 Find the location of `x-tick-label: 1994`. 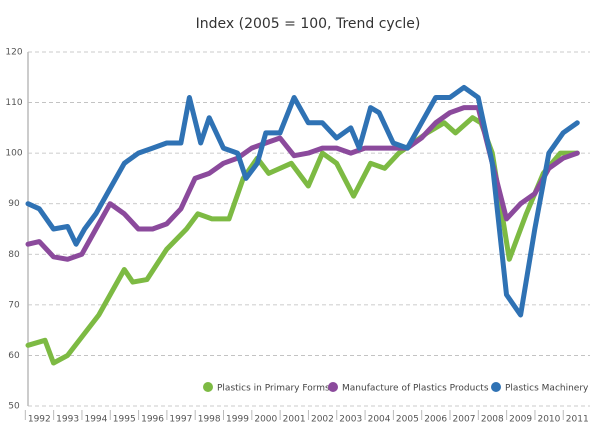

x-tick-label: 1994 is located at coordinates (95, 420).